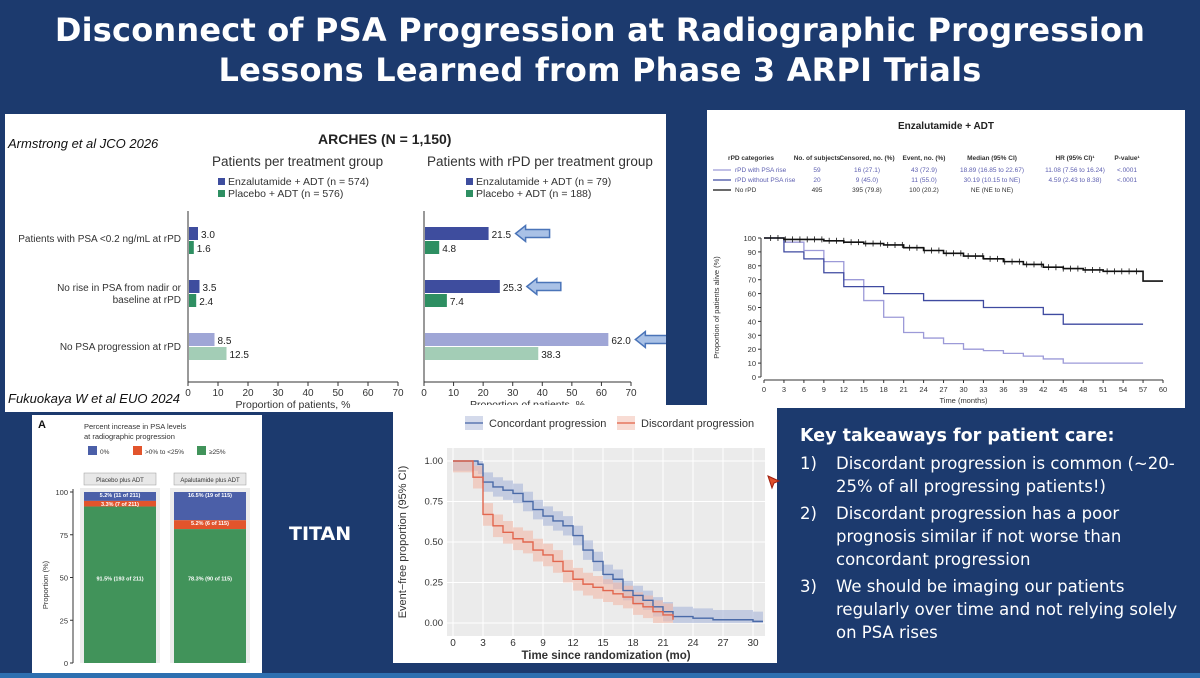 This screenshot has height=678, width=1200. I want to click on legend-label: Placebo + ADT (n = 576), so click(285, 194).